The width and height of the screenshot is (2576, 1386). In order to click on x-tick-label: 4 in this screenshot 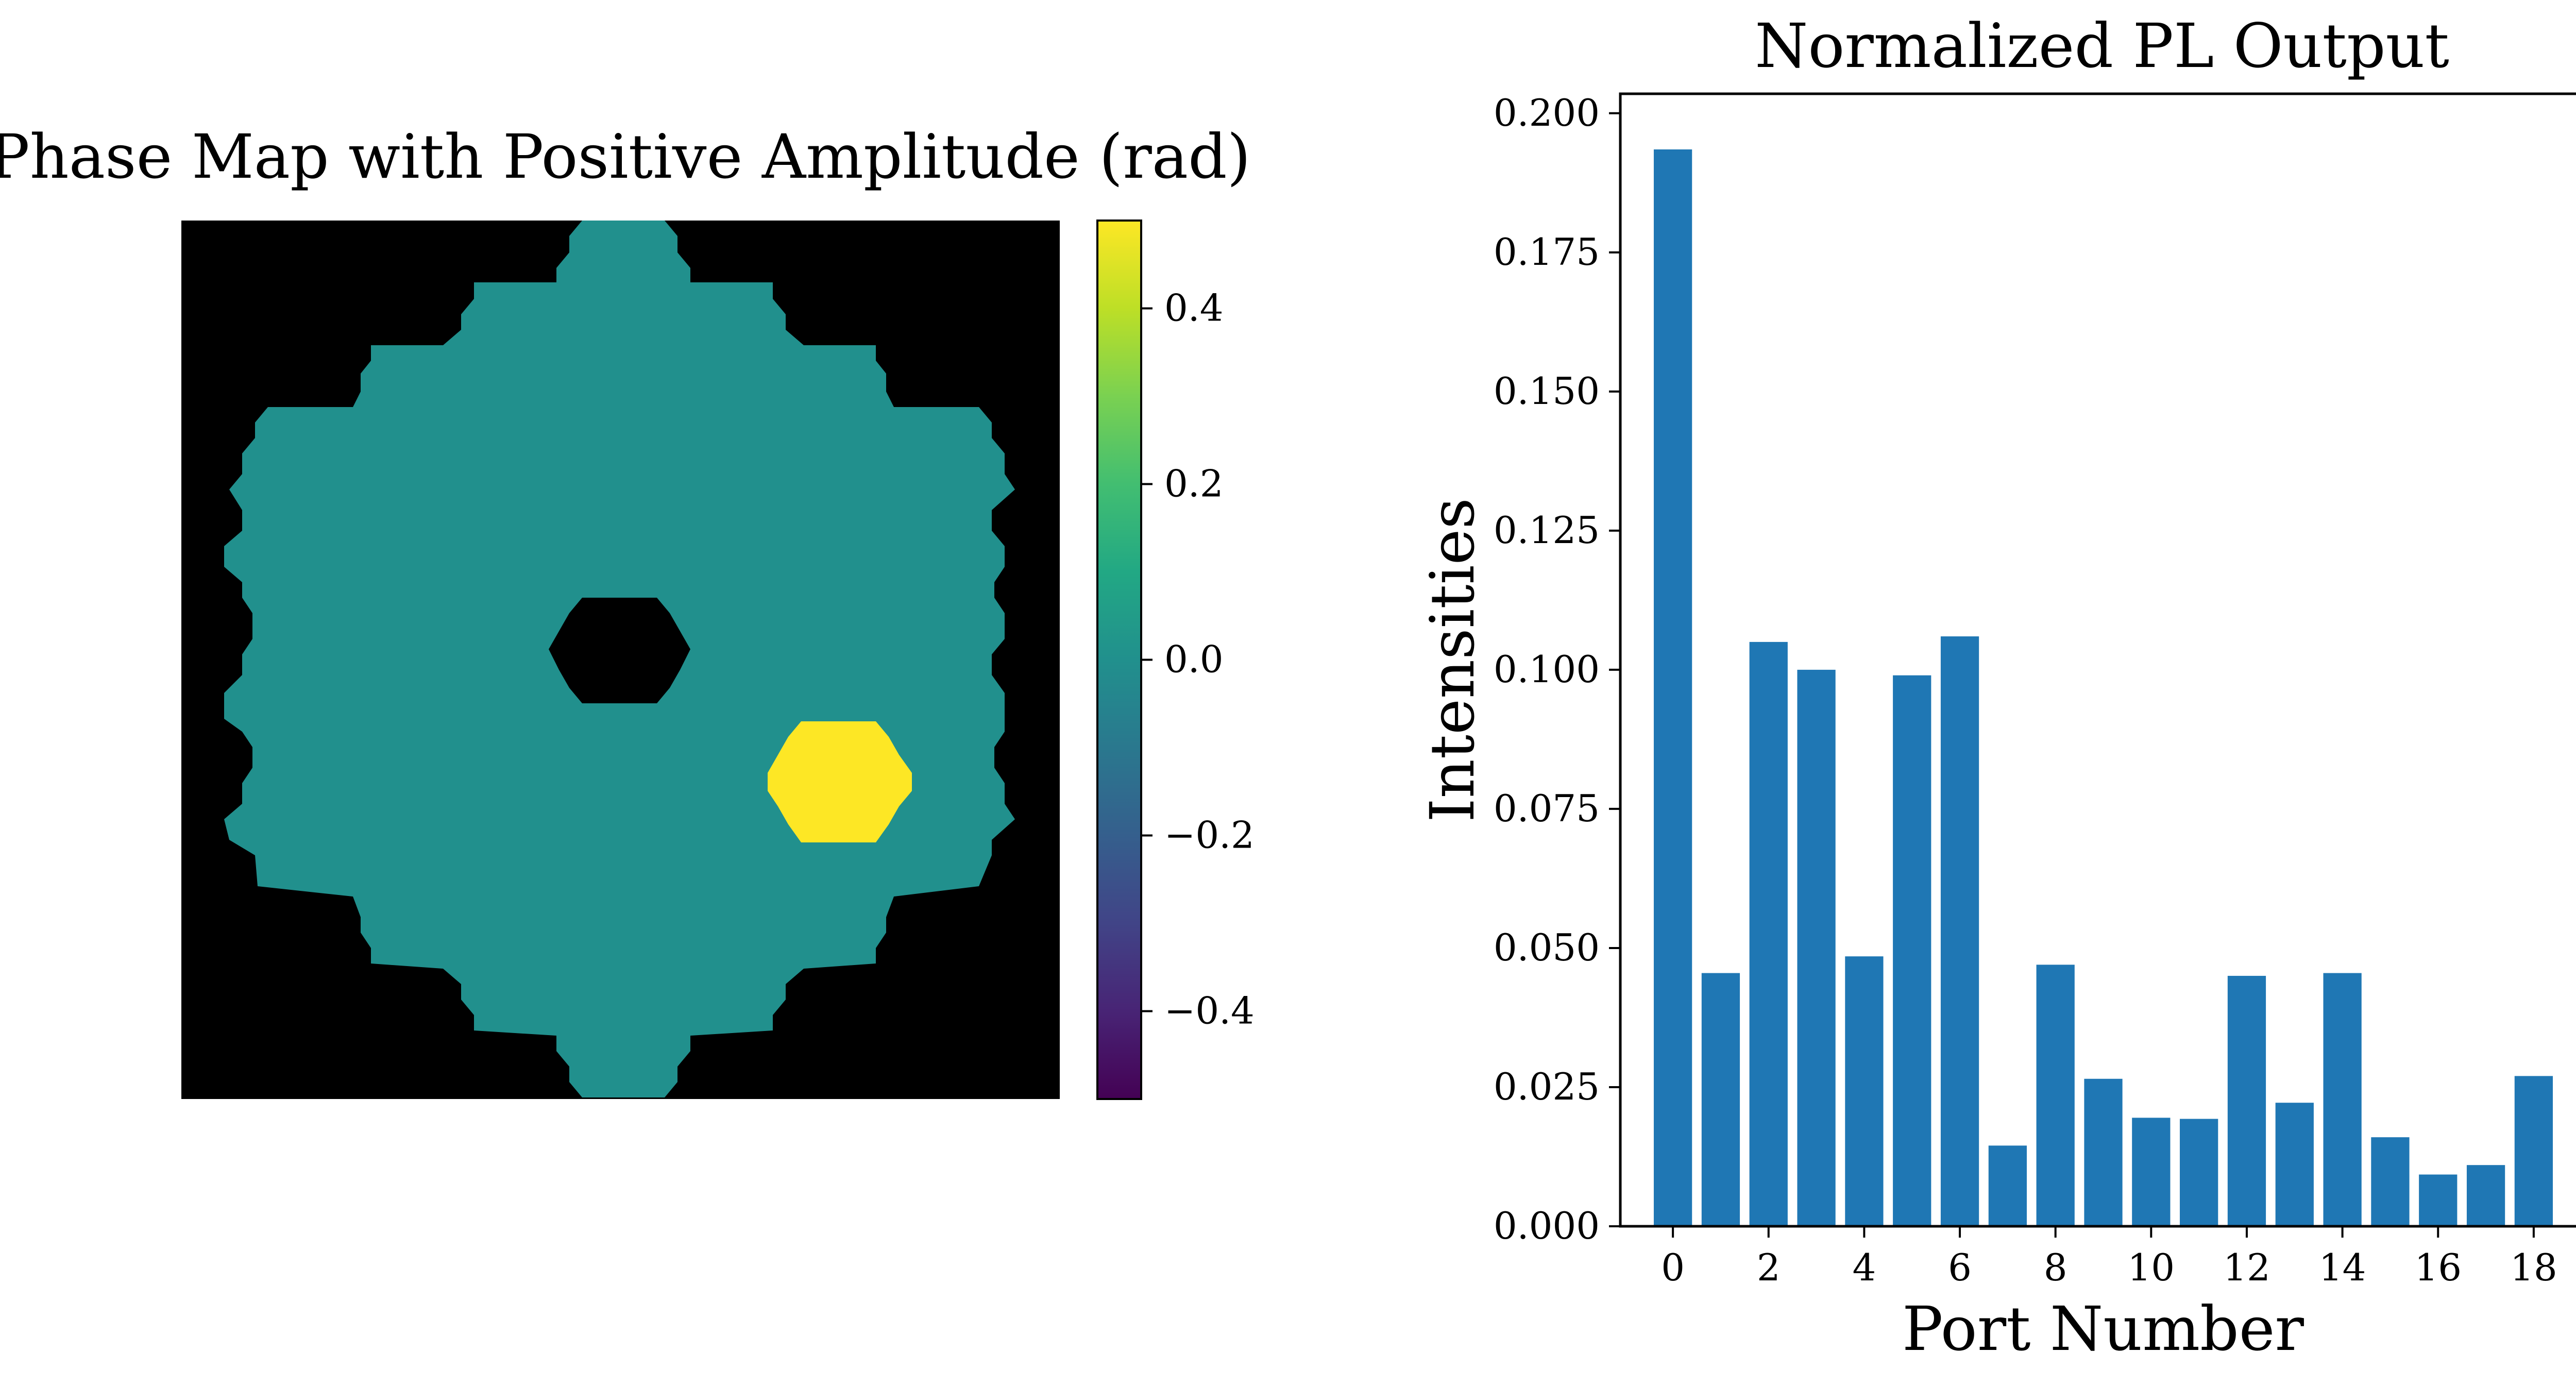, I will do `click(1864, 1267)`.